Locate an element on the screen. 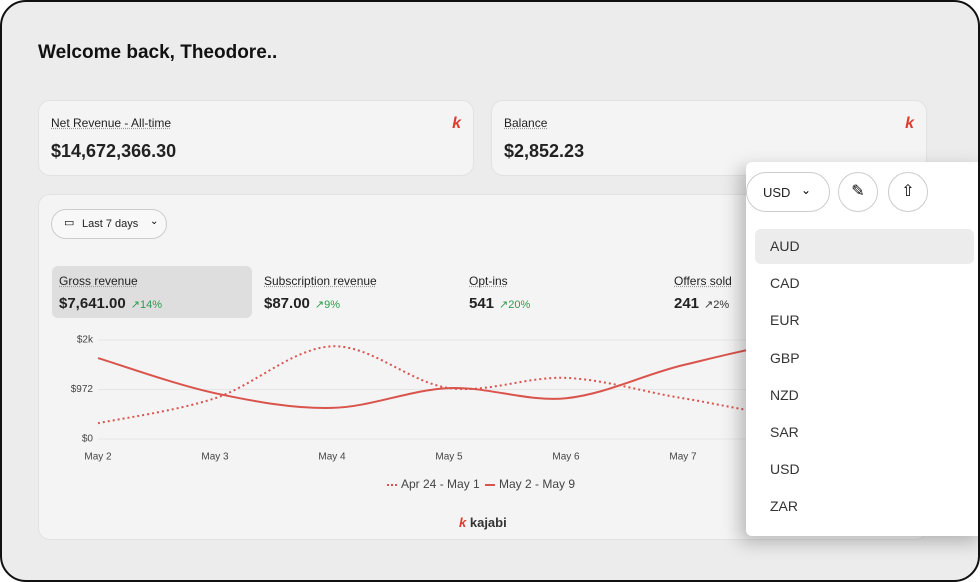  x-tick-label: May 7 is located at coordinates (683, 457).